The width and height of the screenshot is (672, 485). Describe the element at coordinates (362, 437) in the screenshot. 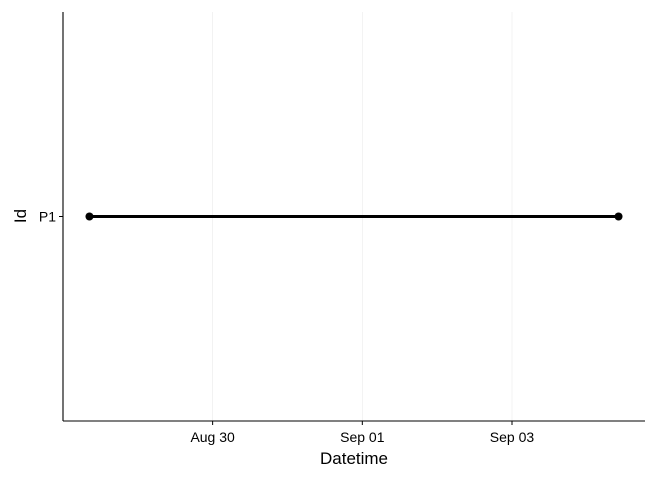

I see `x-tick-label: Sep 01` at that location.